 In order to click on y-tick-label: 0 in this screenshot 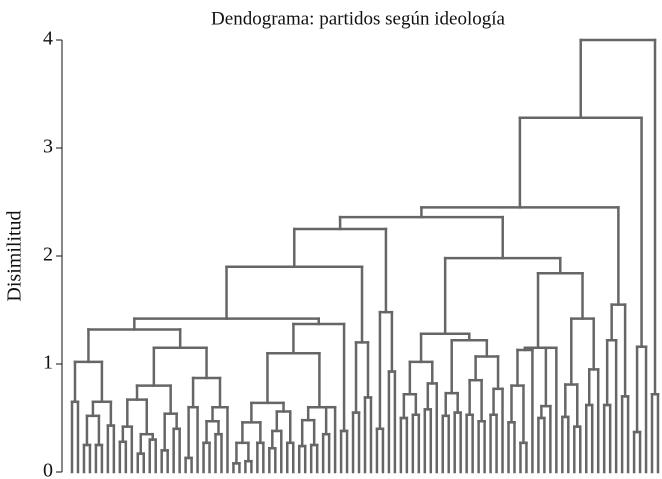, I will do `click(48, 469)`.